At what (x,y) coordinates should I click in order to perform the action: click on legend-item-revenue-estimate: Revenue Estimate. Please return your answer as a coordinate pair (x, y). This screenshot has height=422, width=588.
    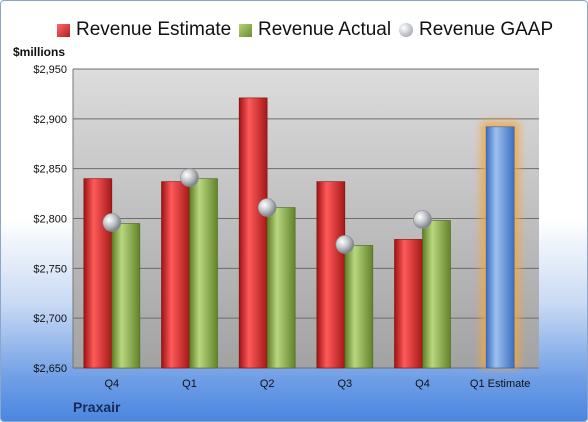
    Looking at the image, I should click on (144, 30).